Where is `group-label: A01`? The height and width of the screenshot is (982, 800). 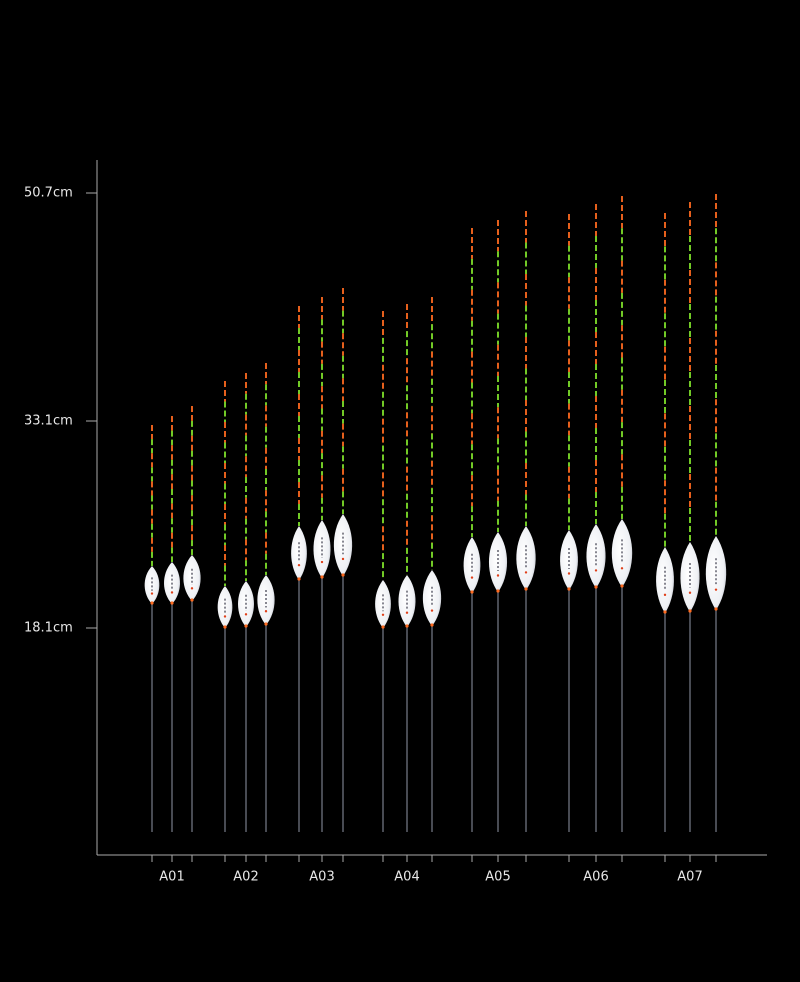 group-label: A01 is located at coordinates (171, 877).